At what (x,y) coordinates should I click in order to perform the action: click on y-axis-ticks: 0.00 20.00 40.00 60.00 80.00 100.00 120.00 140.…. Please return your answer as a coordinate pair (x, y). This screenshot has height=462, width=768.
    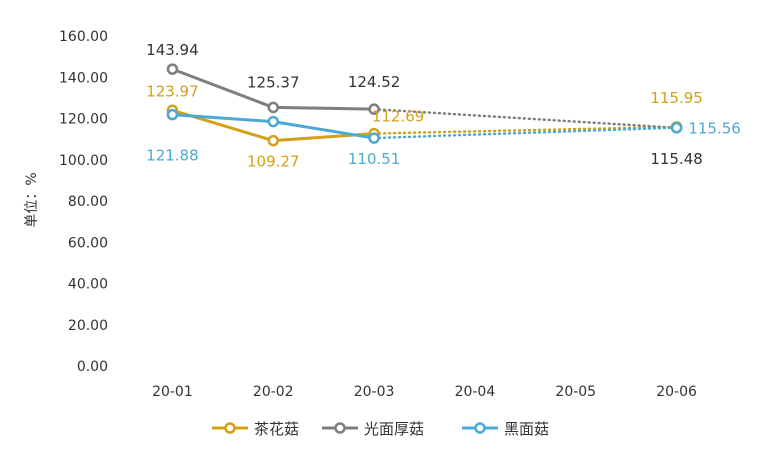
    Looking at the image, I should click on (83, 202).